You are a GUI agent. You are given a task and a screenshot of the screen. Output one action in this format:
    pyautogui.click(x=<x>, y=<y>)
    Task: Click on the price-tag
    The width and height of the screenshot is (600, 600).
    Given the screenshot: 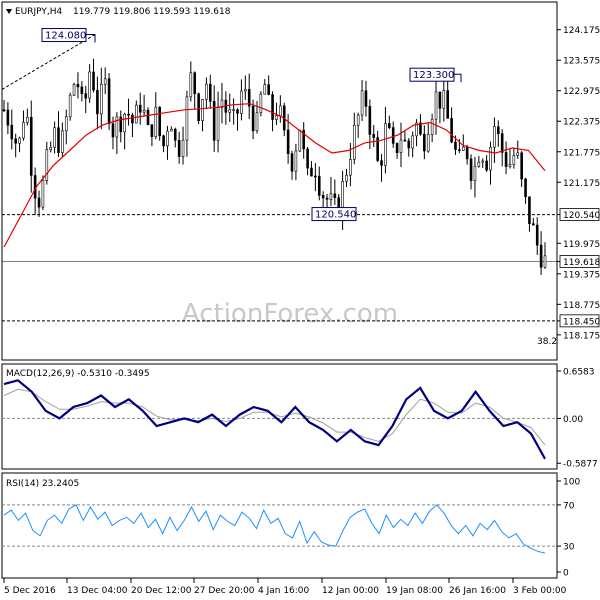 What is the action you would take?
    pyautogui.click(x=579, y=214)
    